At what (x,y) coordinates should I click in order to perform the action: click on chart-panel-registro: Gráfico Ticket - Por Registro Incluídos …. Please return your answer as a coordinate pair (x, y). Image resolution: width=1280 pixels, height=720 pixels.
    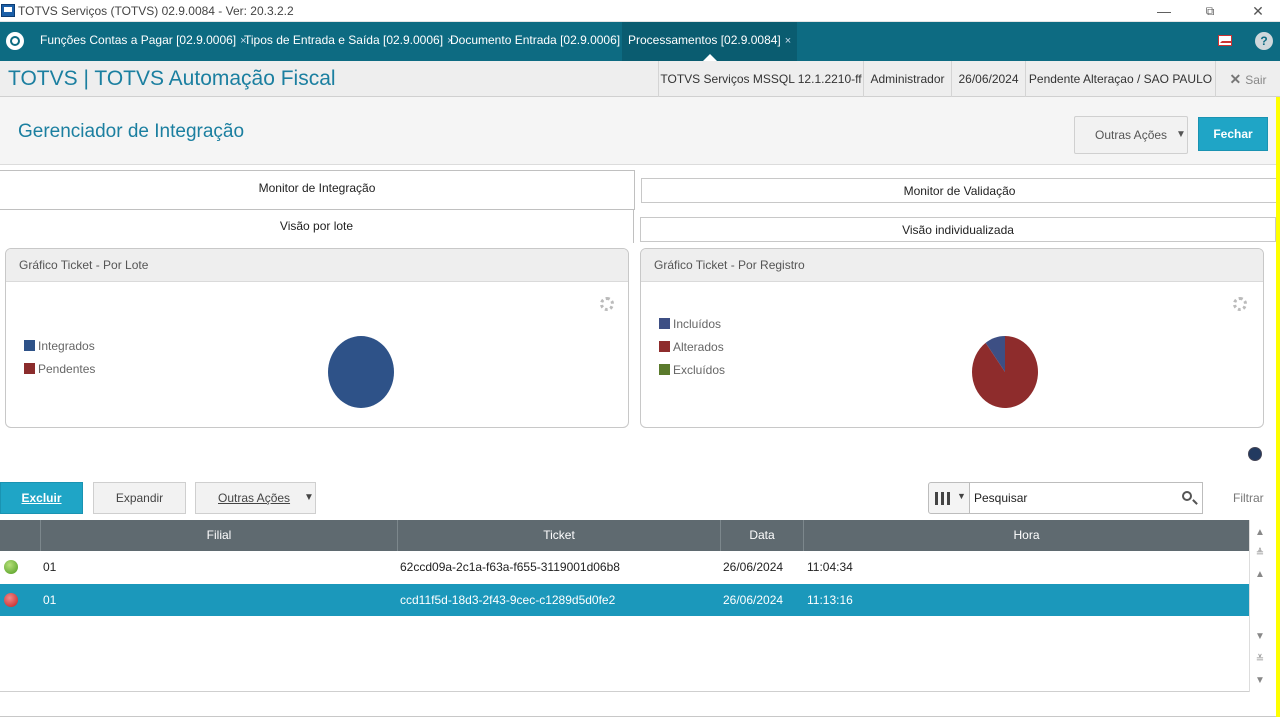
    Looking at the image, I should click on (952, 338).